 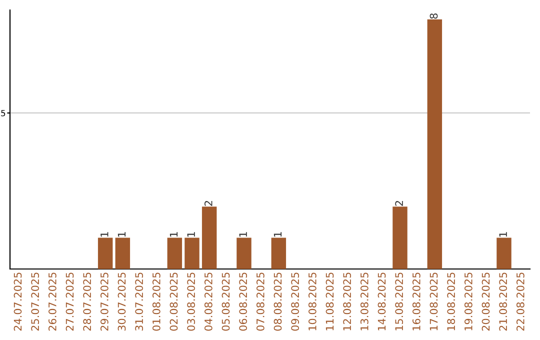 I want to click on x-tick-label: 01.08.2025, so click(x=156, y=301).